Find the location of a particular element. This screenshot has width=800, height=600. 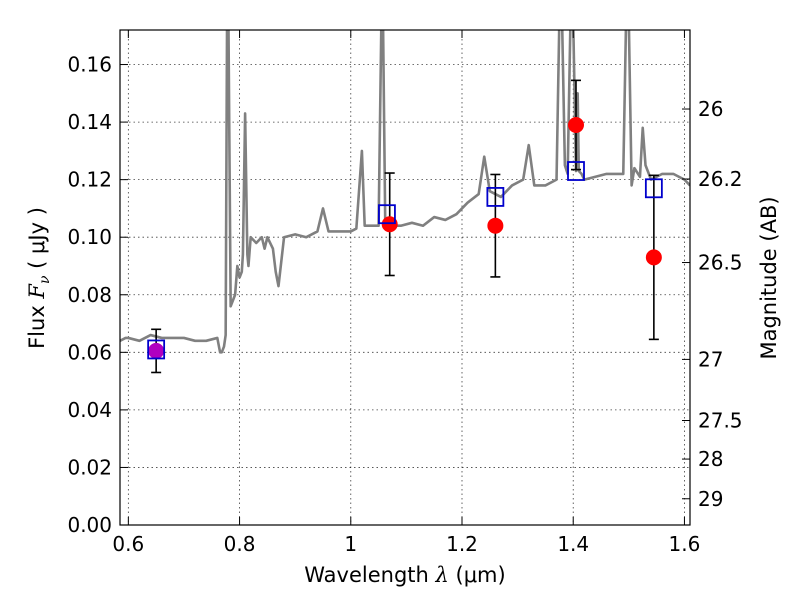

x-tick-label: 1.6 is located at coordinates (685, 544).